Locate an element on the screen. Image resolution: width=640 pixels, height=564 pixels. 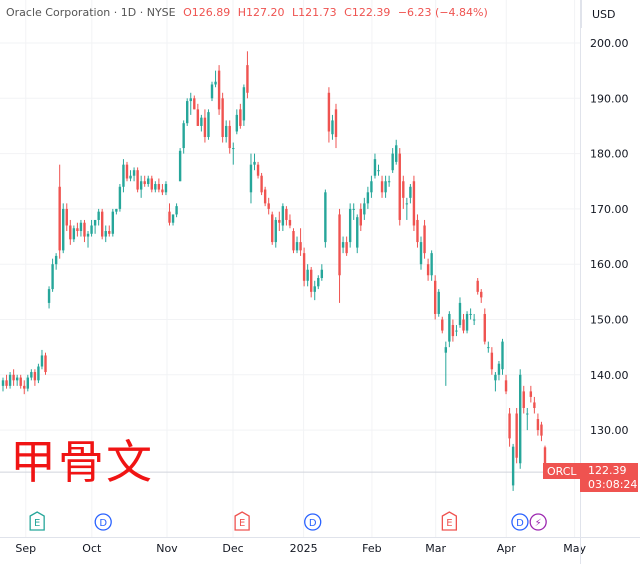
currency-button: USD is located at coordinates (610, 14).